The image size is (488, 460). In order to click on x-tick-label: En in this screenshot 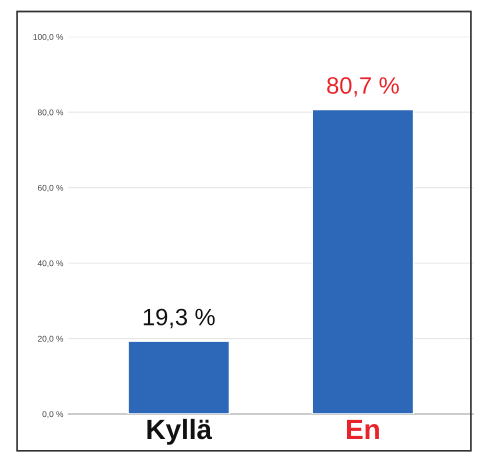, I will do `click(363, 429)`.